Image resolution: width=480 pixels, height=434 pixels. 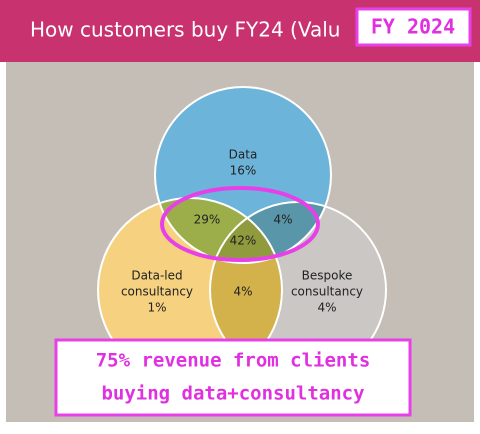 I want to click on label: 16%, so click(x=243, y=171).